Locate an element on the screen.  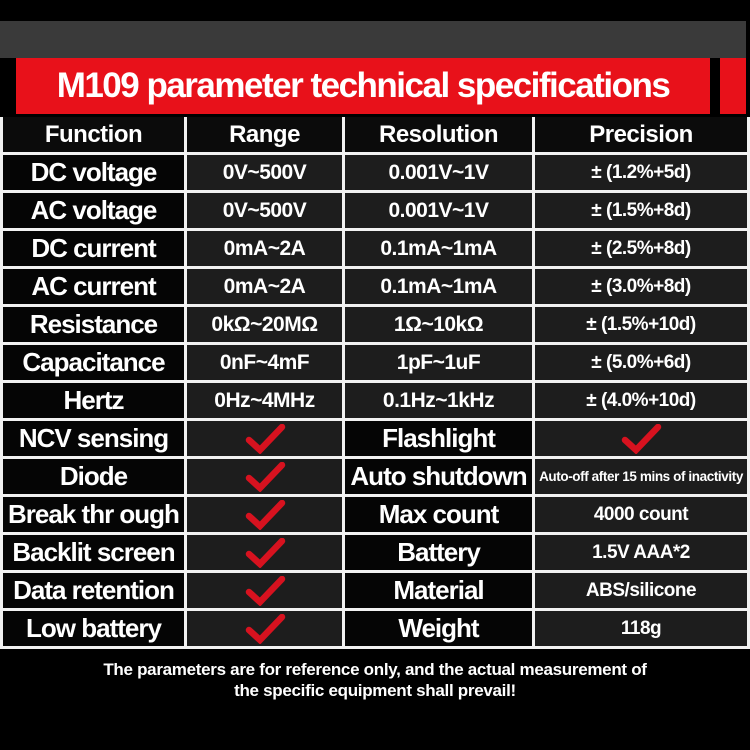
feature-label: Battery is located at coordinates (438, 552).